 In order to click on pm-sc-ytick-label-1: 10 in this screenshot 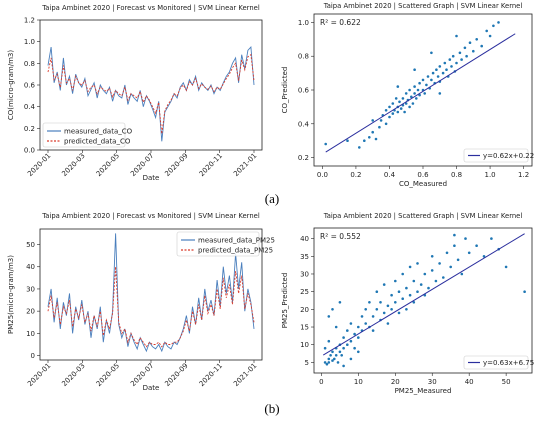, I will do `click(304, 345)`.